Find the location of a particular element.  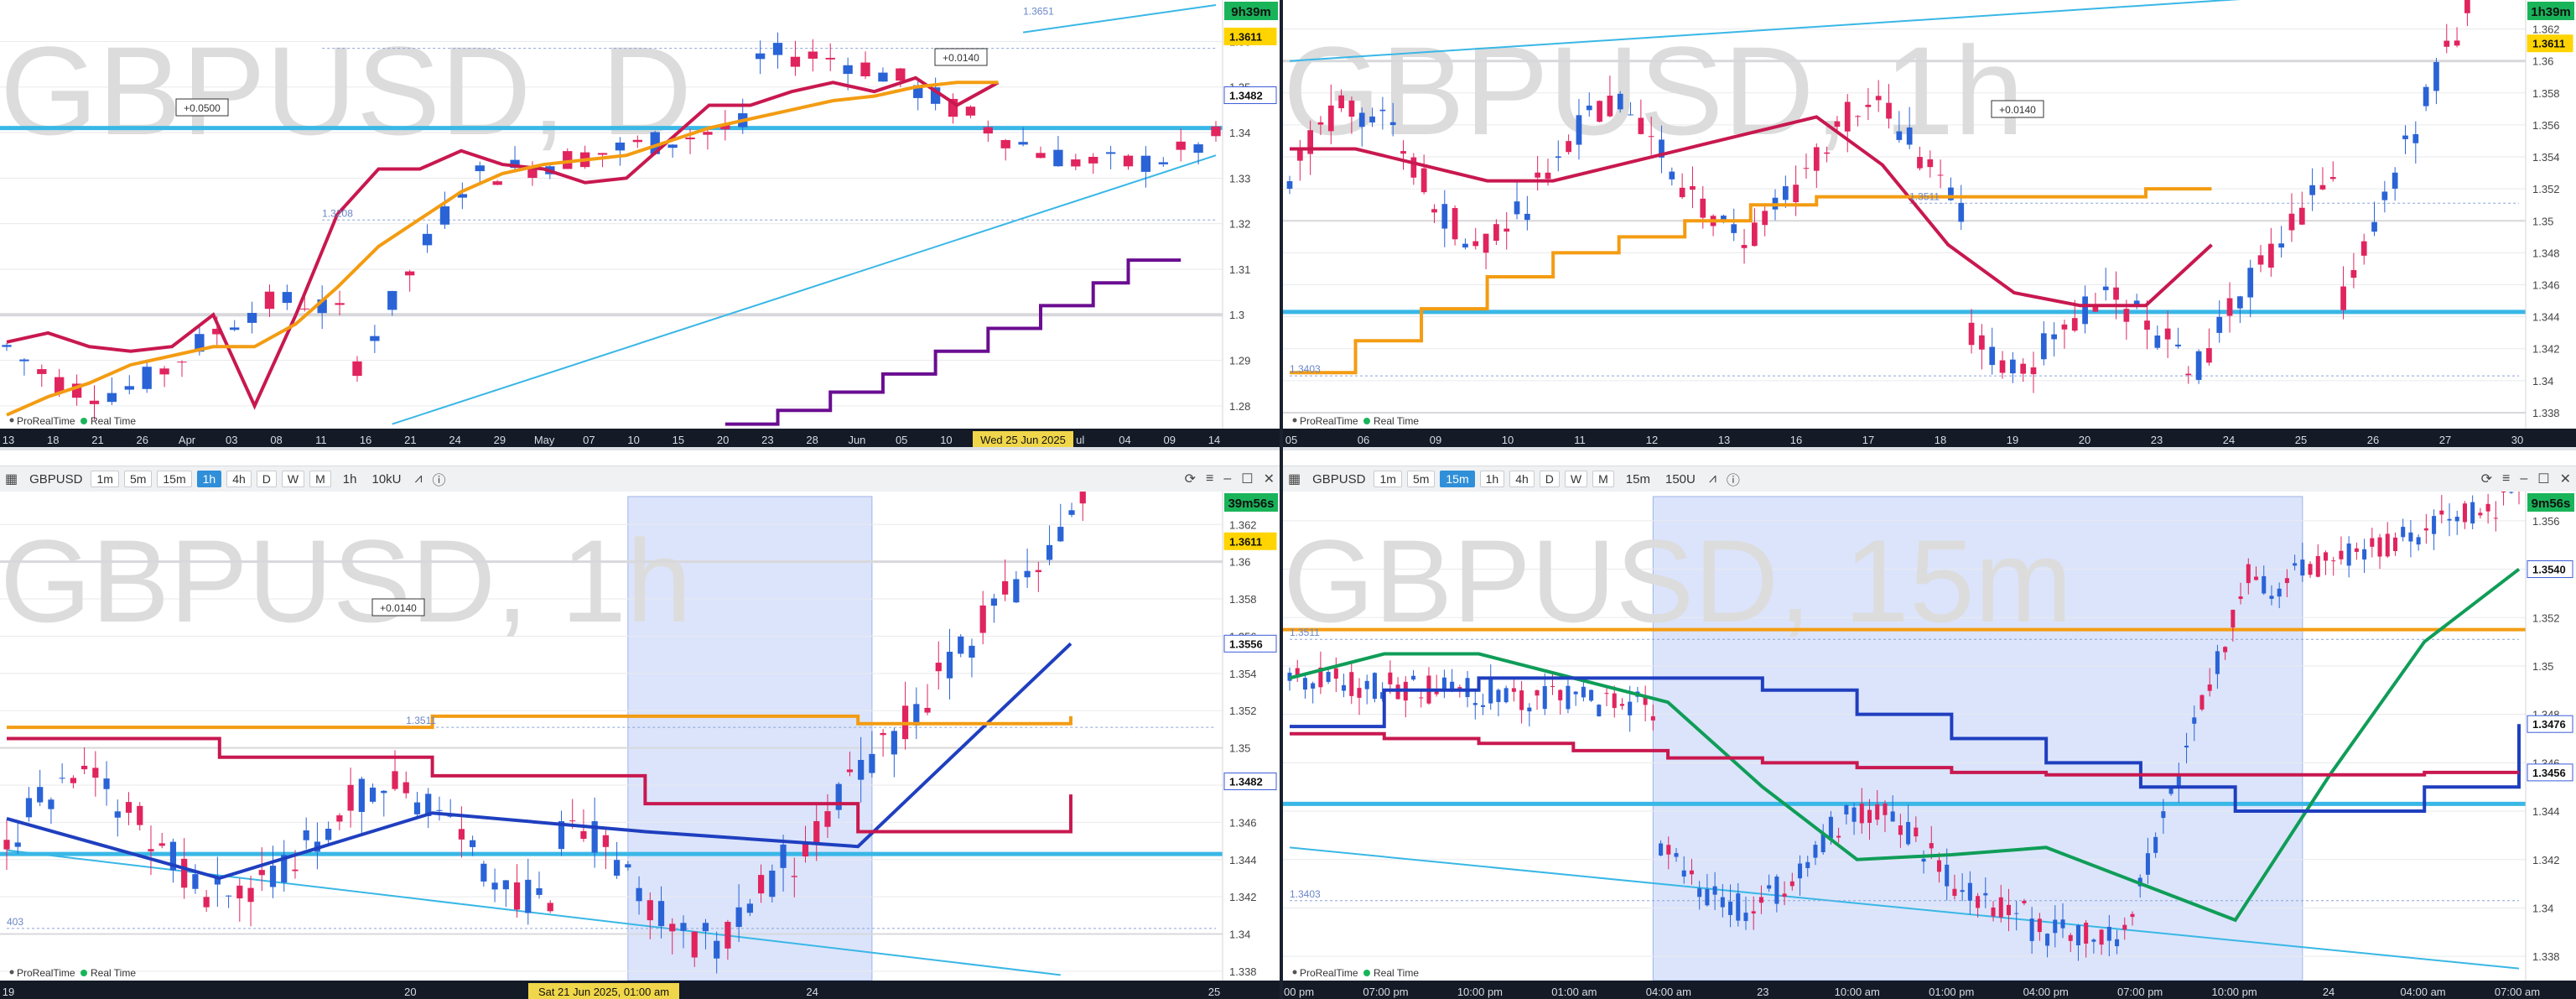

price-badge-label: 1.3482 is located at coordinates (1246, 782).